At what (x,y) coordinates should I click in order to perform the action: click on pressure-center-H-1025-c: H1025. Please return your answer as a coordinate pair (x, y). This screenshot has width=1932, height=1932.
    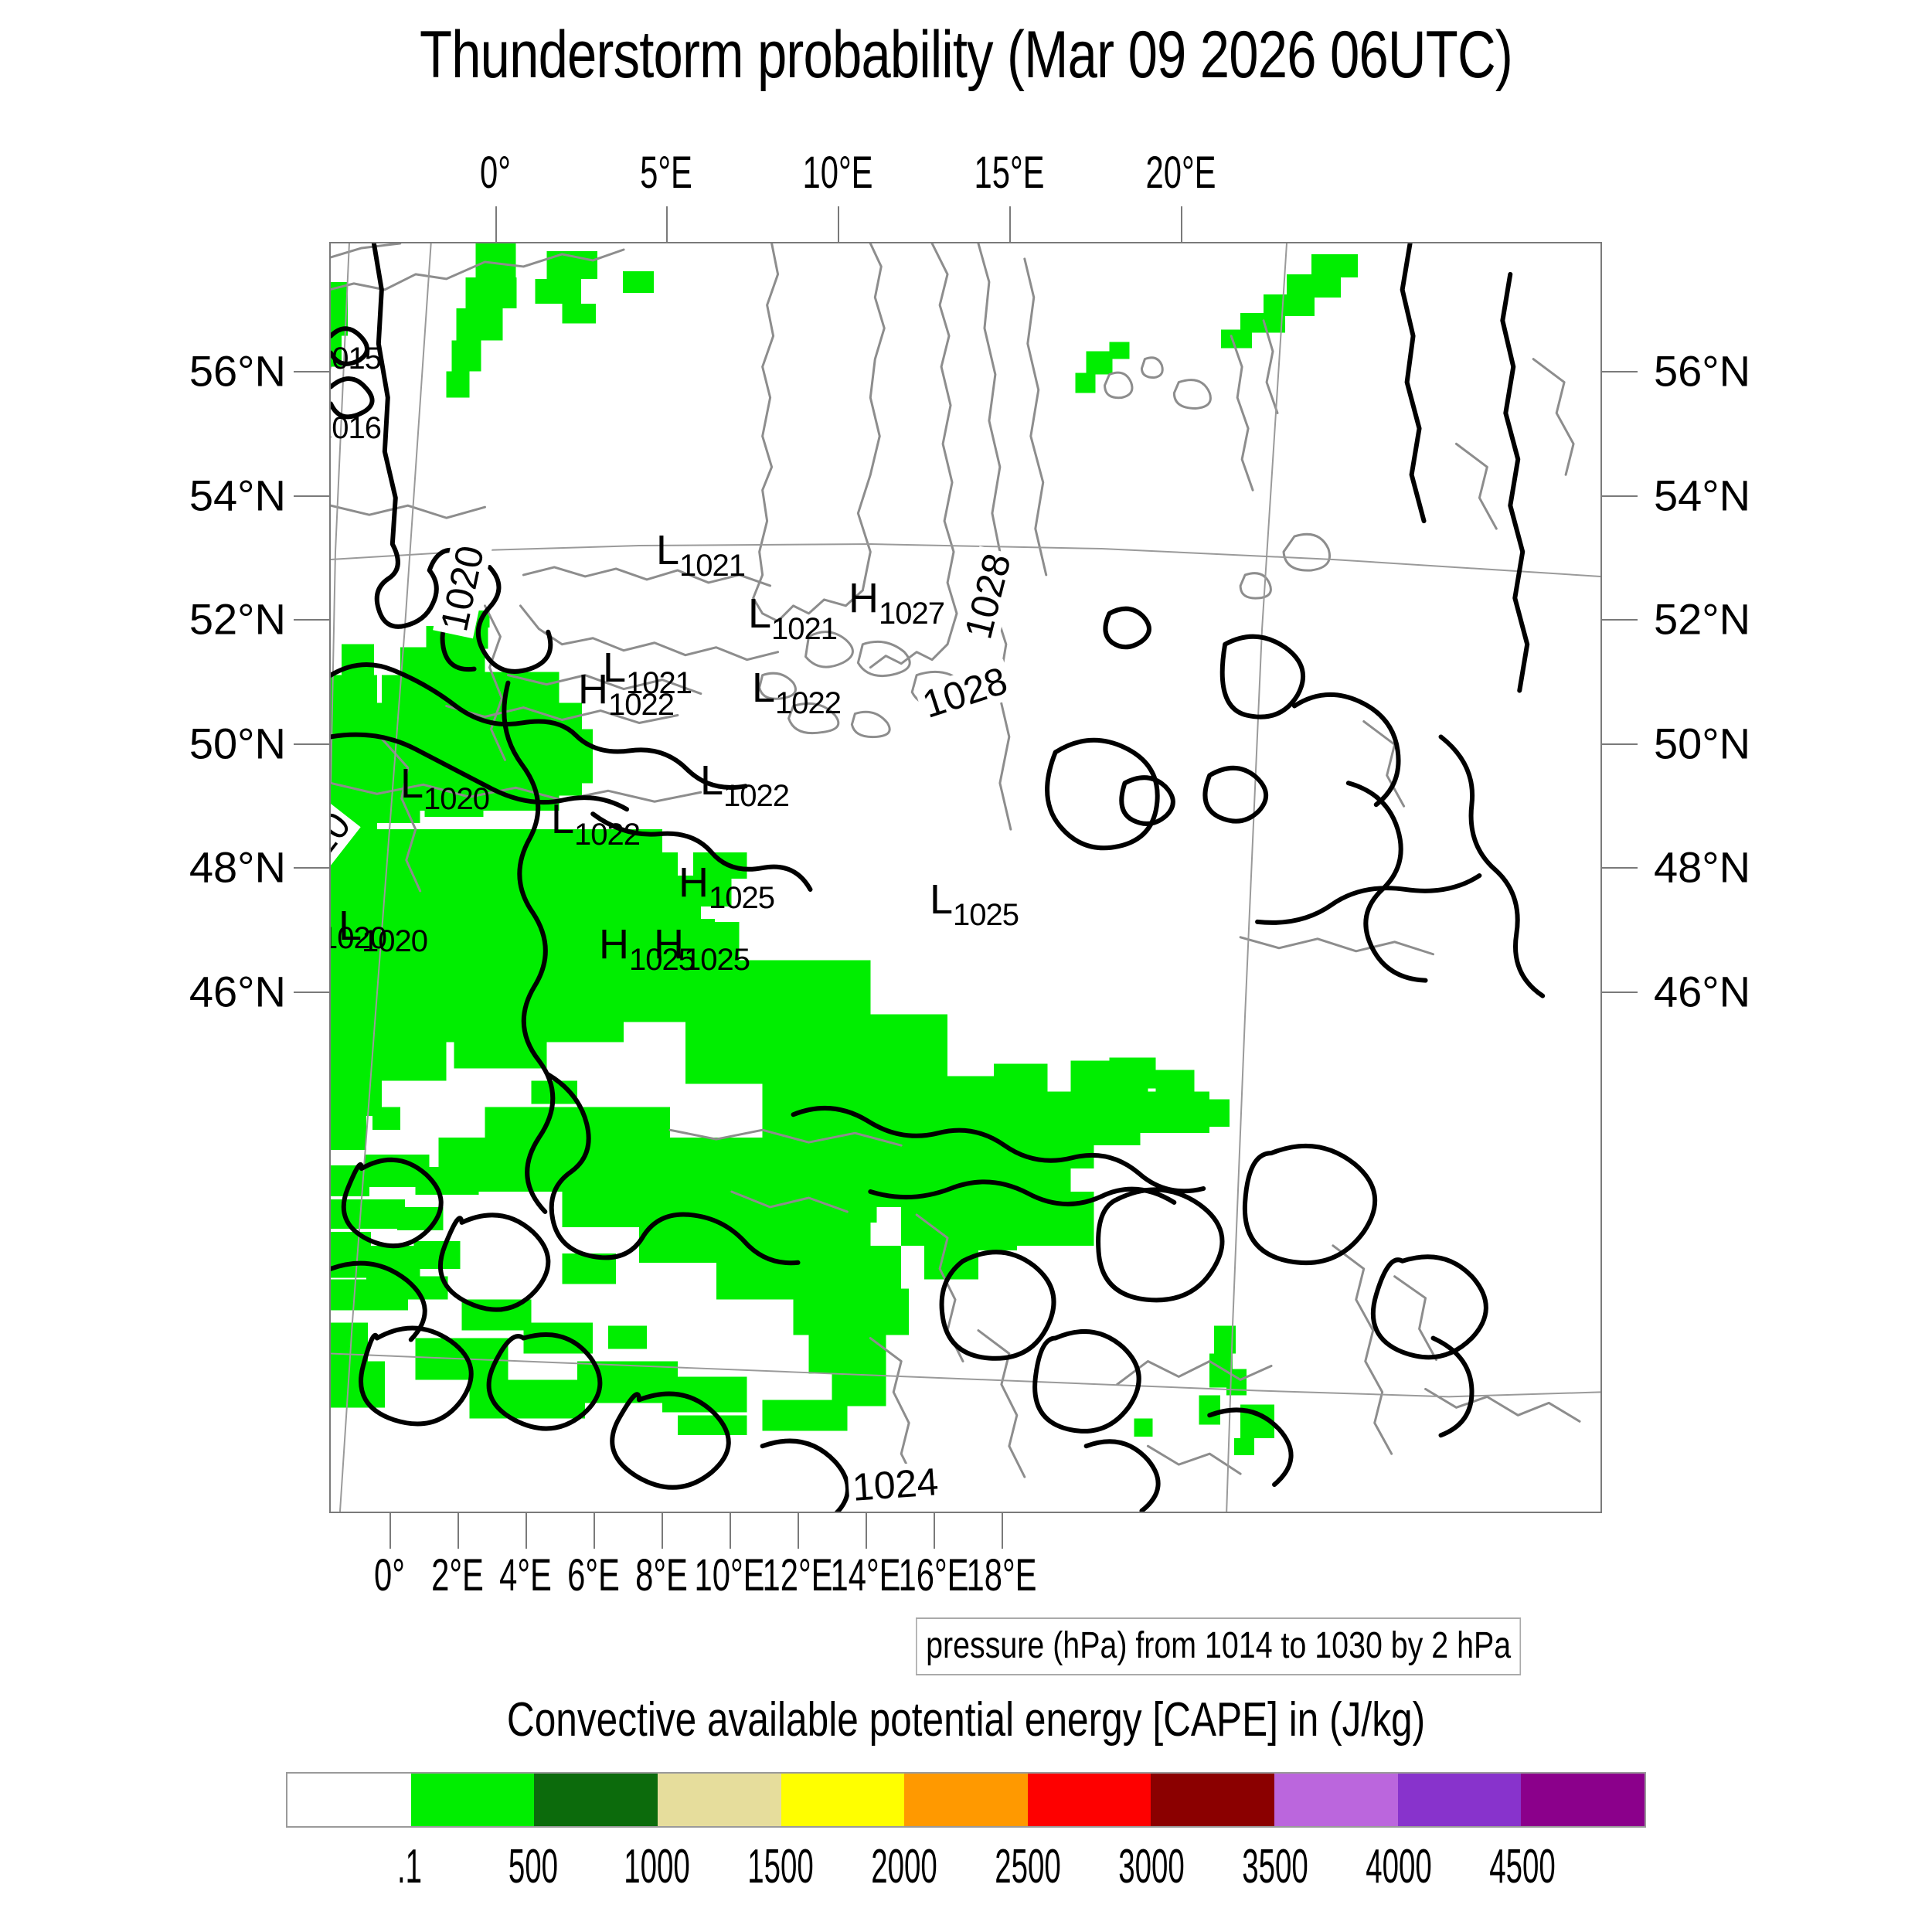
    Looking at the image, I should click on (702, 949).